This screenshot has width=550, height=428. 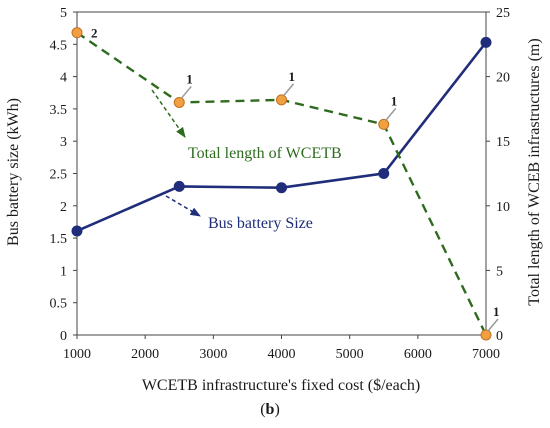 I want to click on annotation-layer: Total length of WCETB Bus battery Size, so click(x=246, y=160).